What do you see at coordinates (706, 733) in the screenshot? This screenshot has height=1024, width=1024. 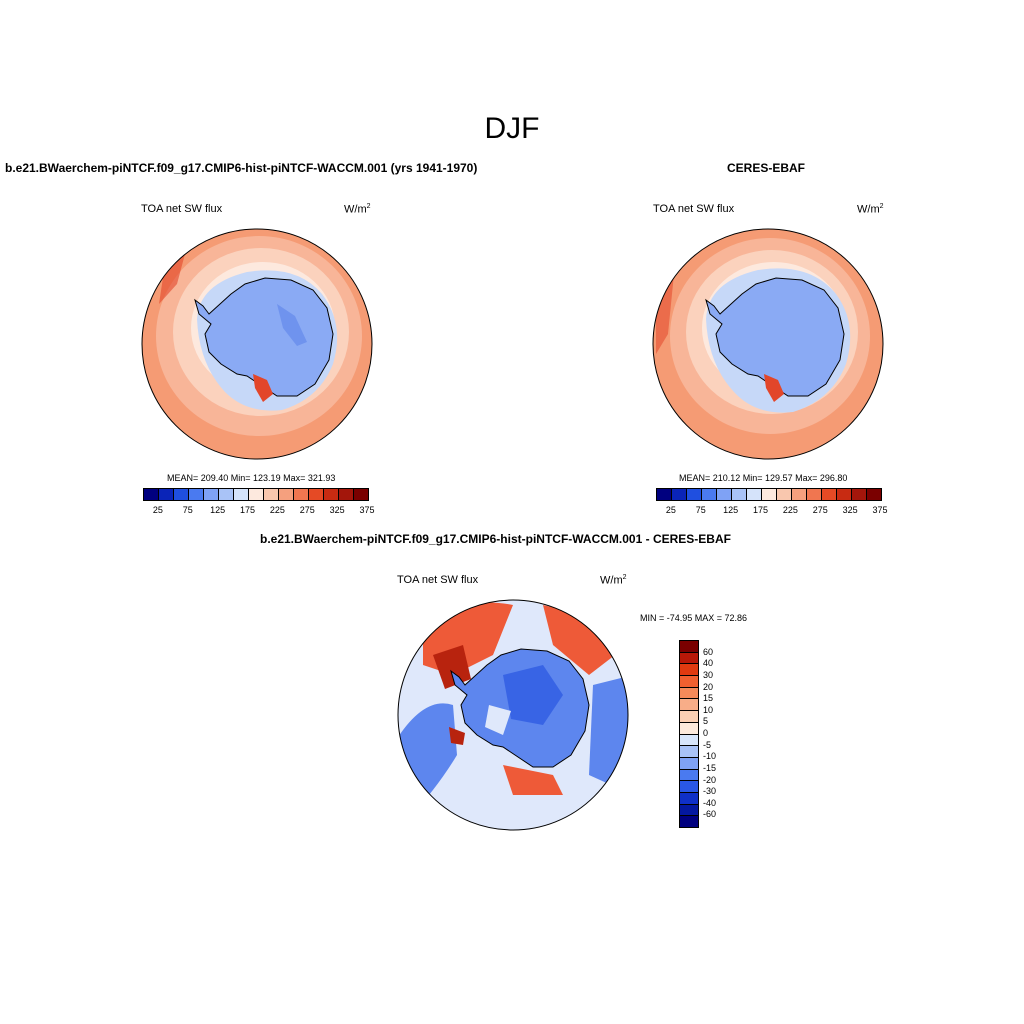 I see `colorbar-tick-label: 0` at bounding box center [706, 733].